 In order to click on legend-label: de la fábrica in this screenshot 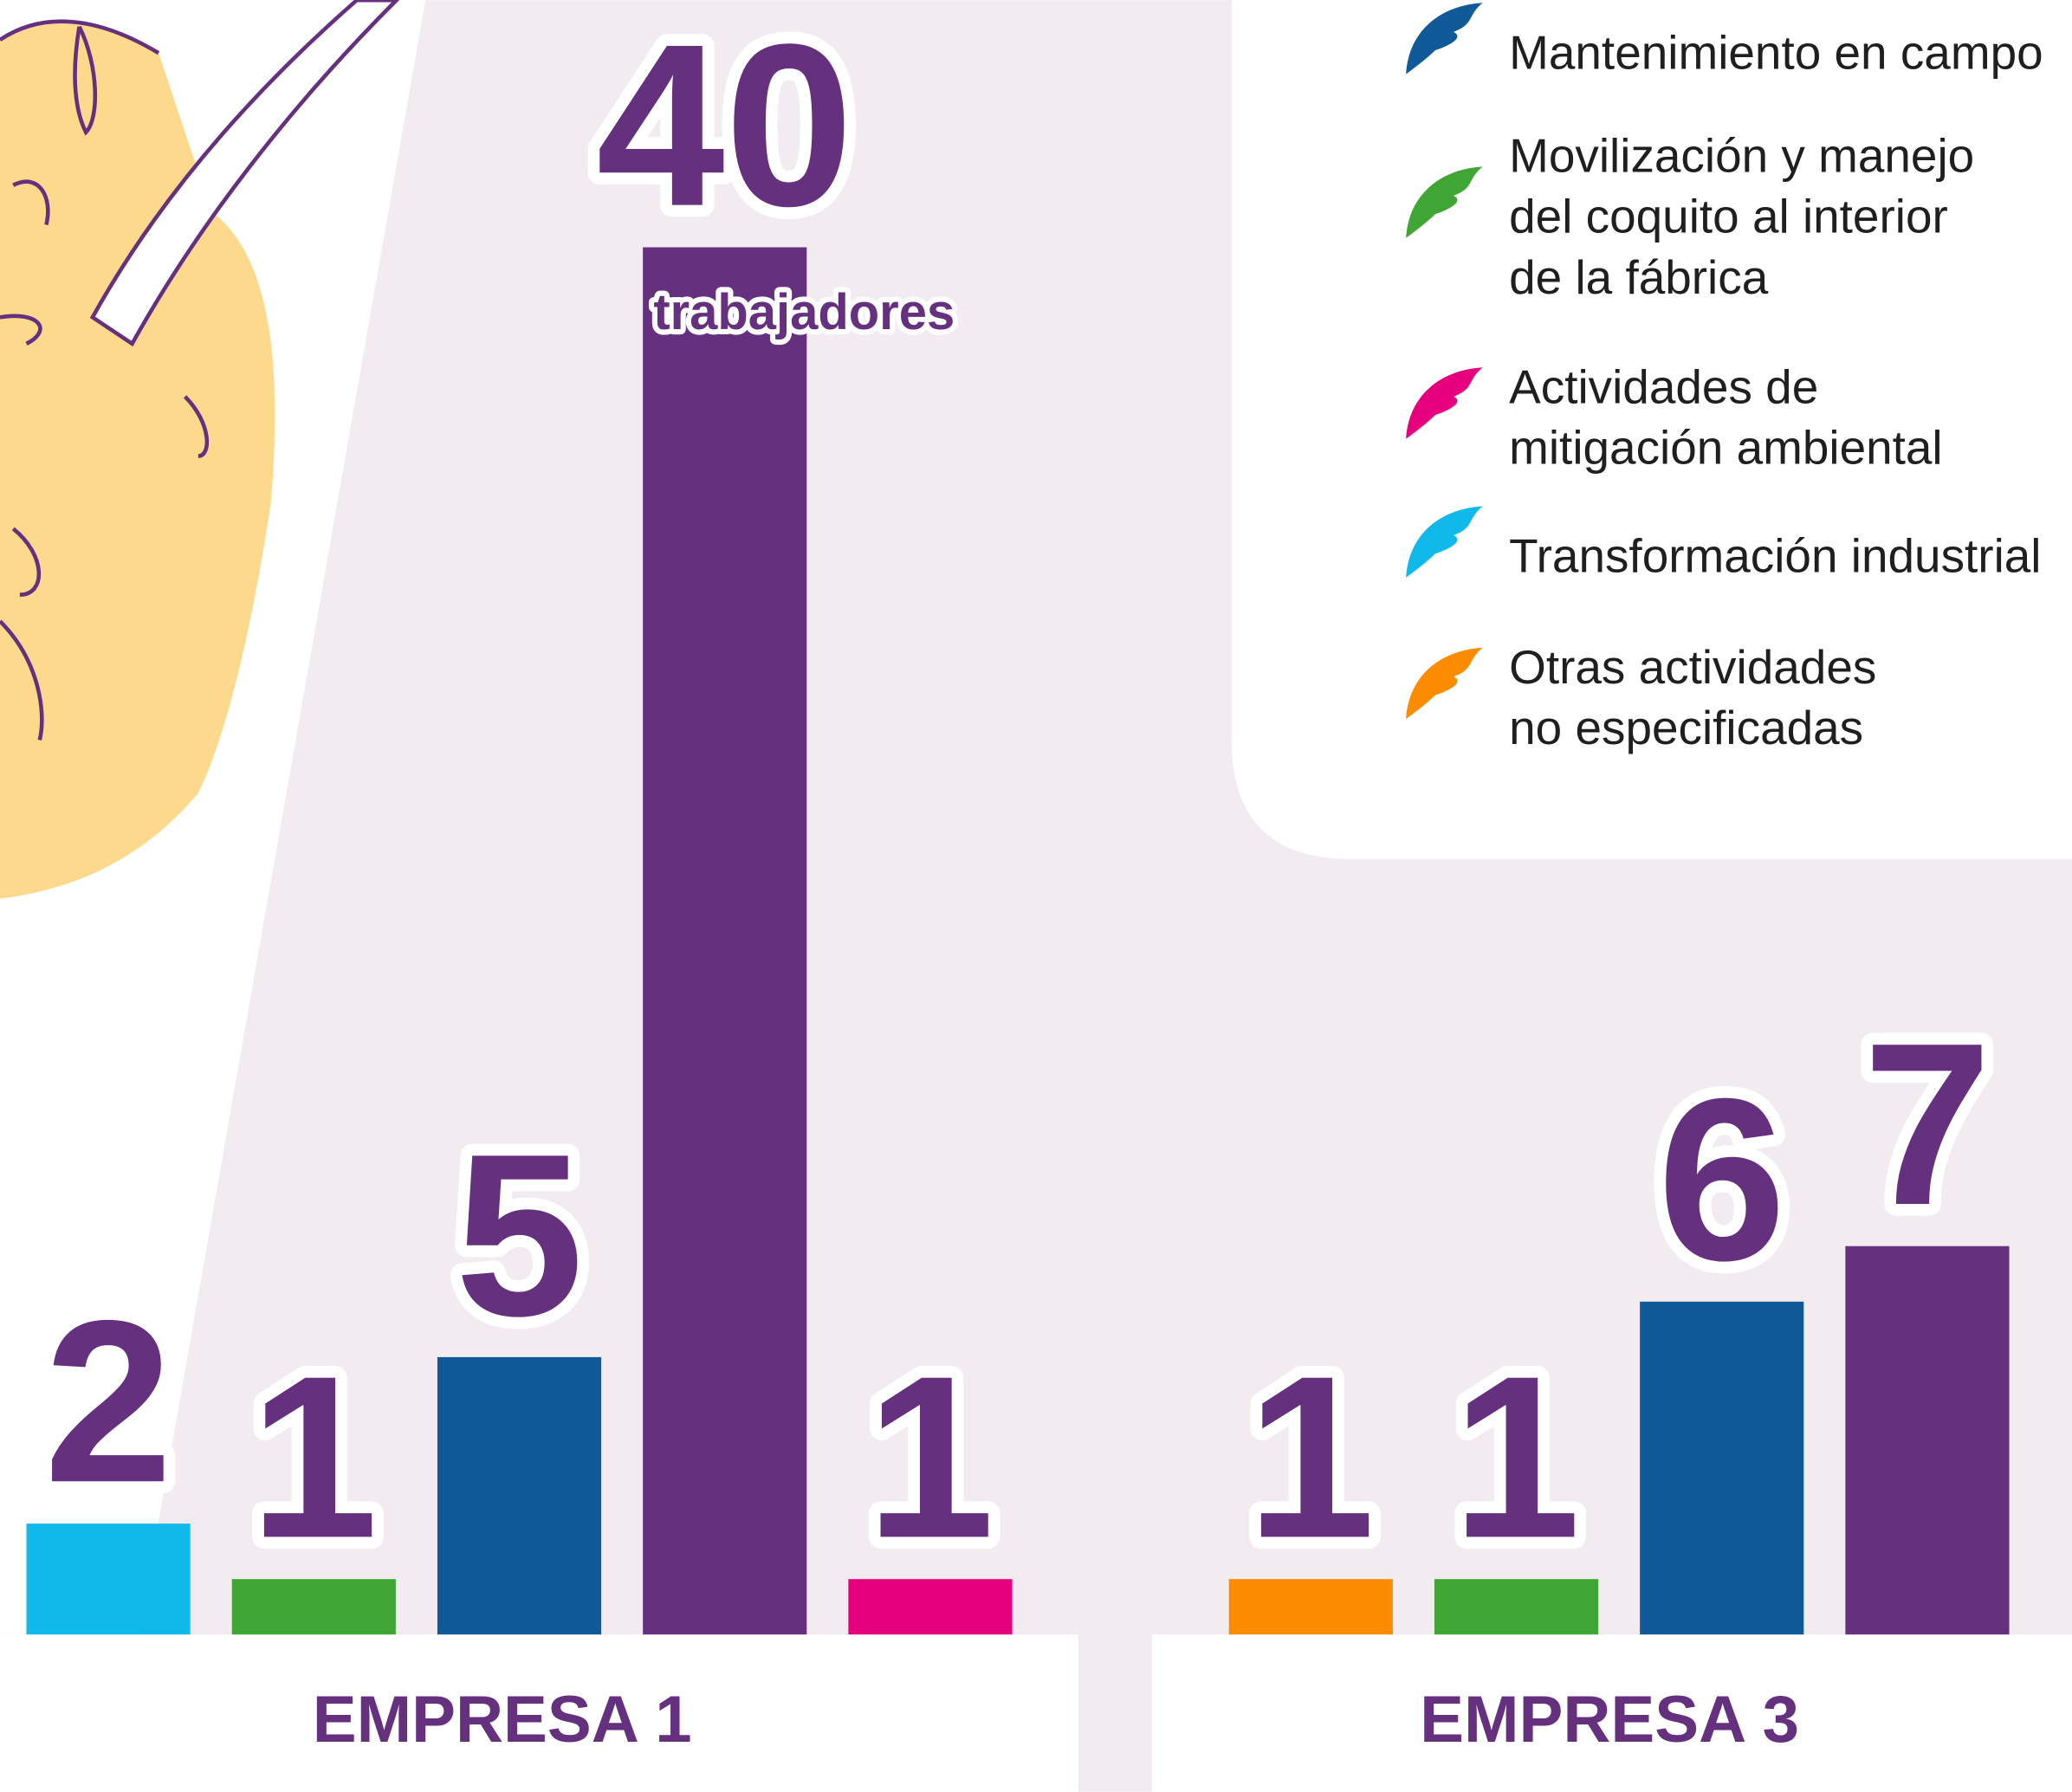, I will do `click(1639, 277)`.